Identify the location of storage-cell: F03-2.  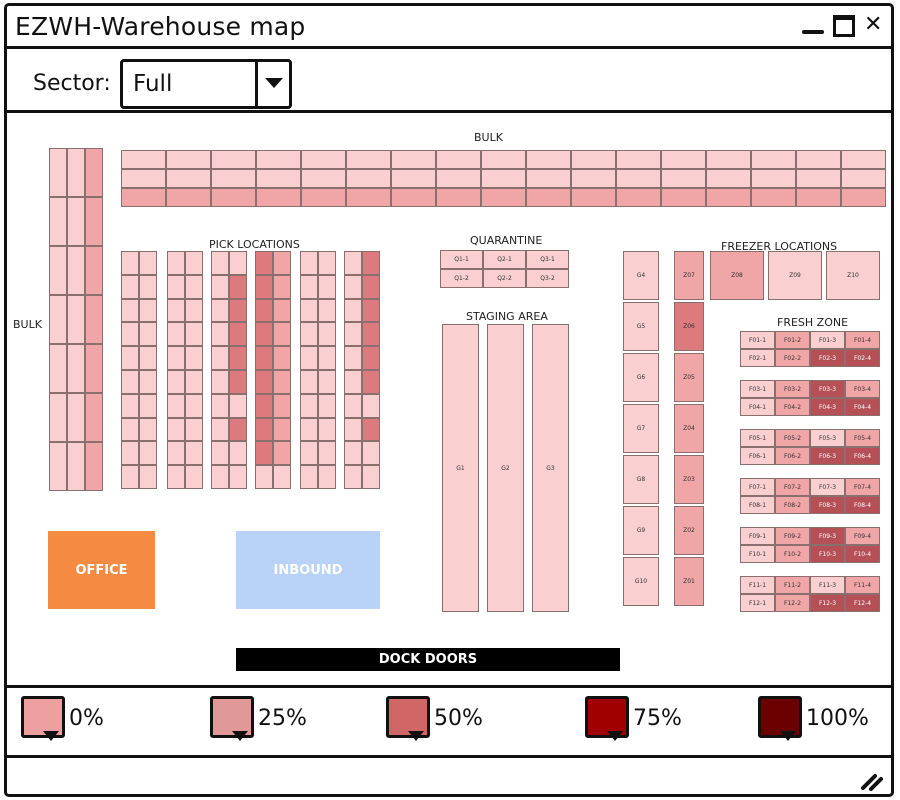
(792, 389).